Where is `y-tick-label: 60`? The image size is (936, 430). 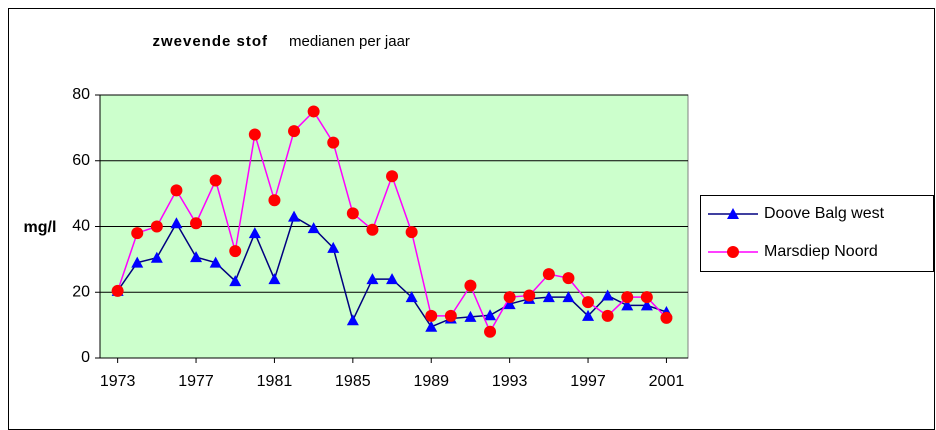 y-tick-label: 60 is located at coordinates (81, 160).